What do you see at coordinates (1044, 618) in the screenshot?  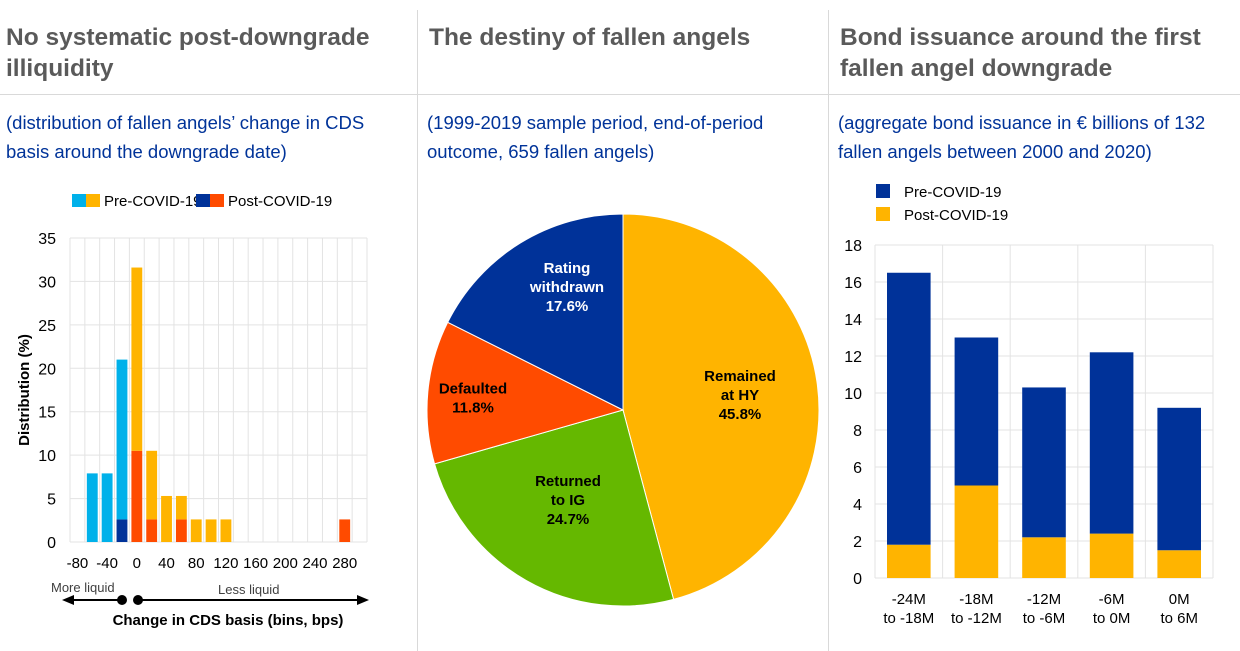 I see `x-tick-label: to -6M` at bounding box center [1044, 618].